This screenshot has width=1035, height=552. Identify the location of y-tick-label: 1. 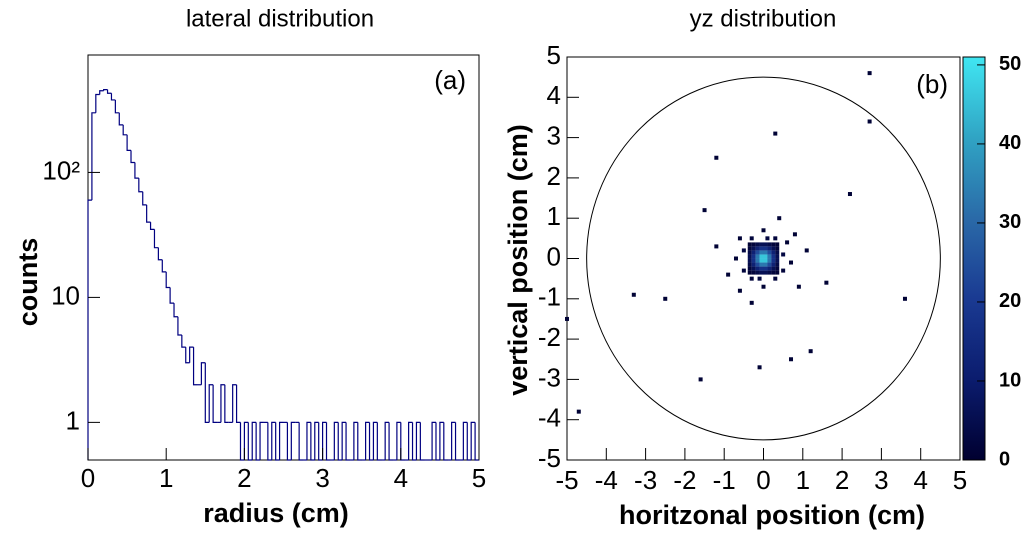
(554, 216).